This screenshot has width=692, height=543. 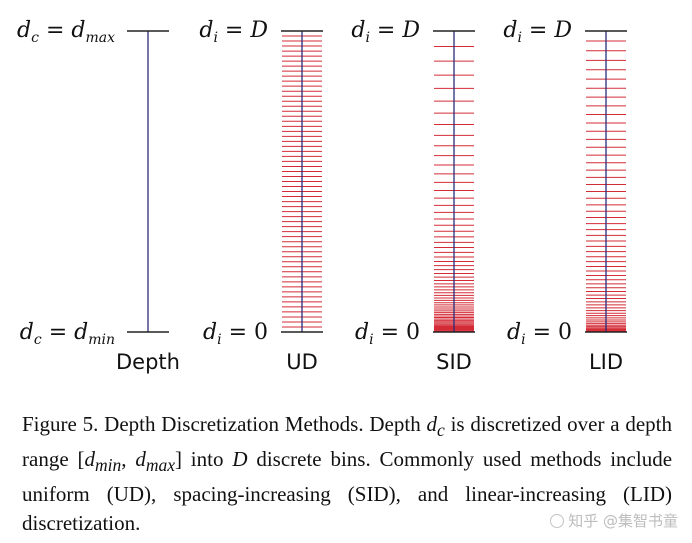 What do you see at coordinates (233, 32) in the screenshot?
I see `top-label-ud: di = D` at bounding box center [233, 32].